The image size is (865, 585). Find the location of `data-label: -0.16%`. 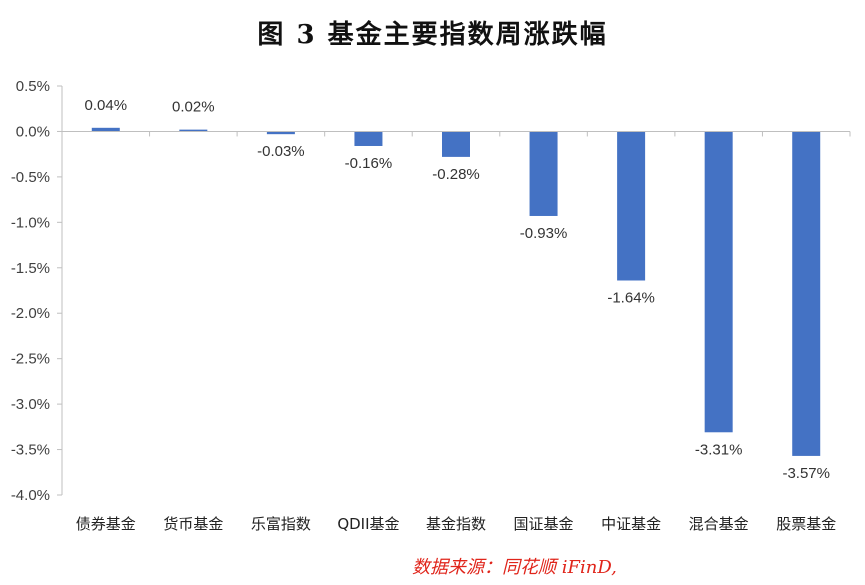

data-label: -0.16% is located at coordinates (369, 163).